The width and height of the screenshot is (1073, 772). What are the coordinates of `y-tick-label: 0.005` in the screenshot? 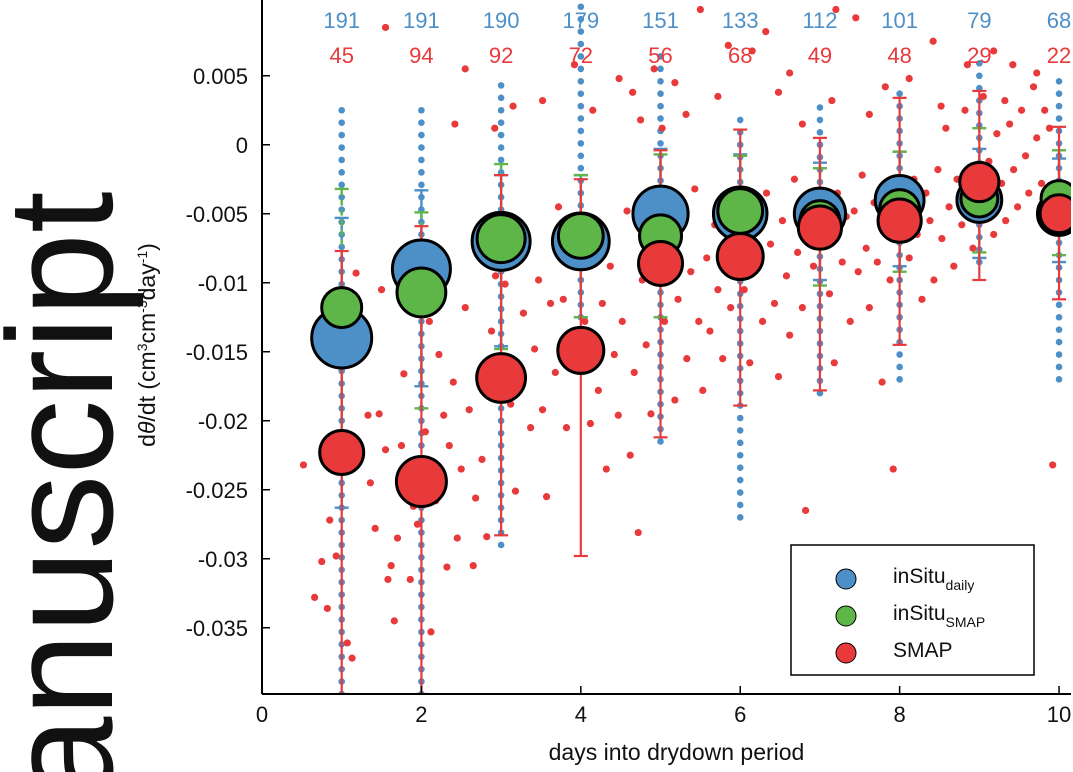 It's located at (220, 76).